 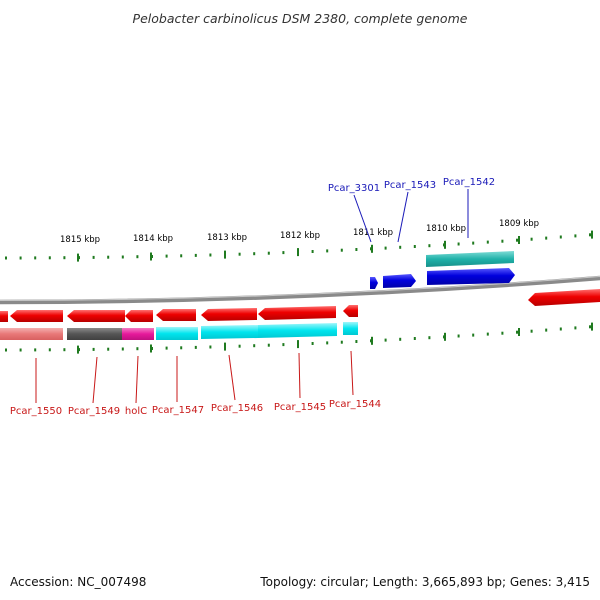 I want to click on gene-label: Pcar_1545, so click(x=300, y=407).